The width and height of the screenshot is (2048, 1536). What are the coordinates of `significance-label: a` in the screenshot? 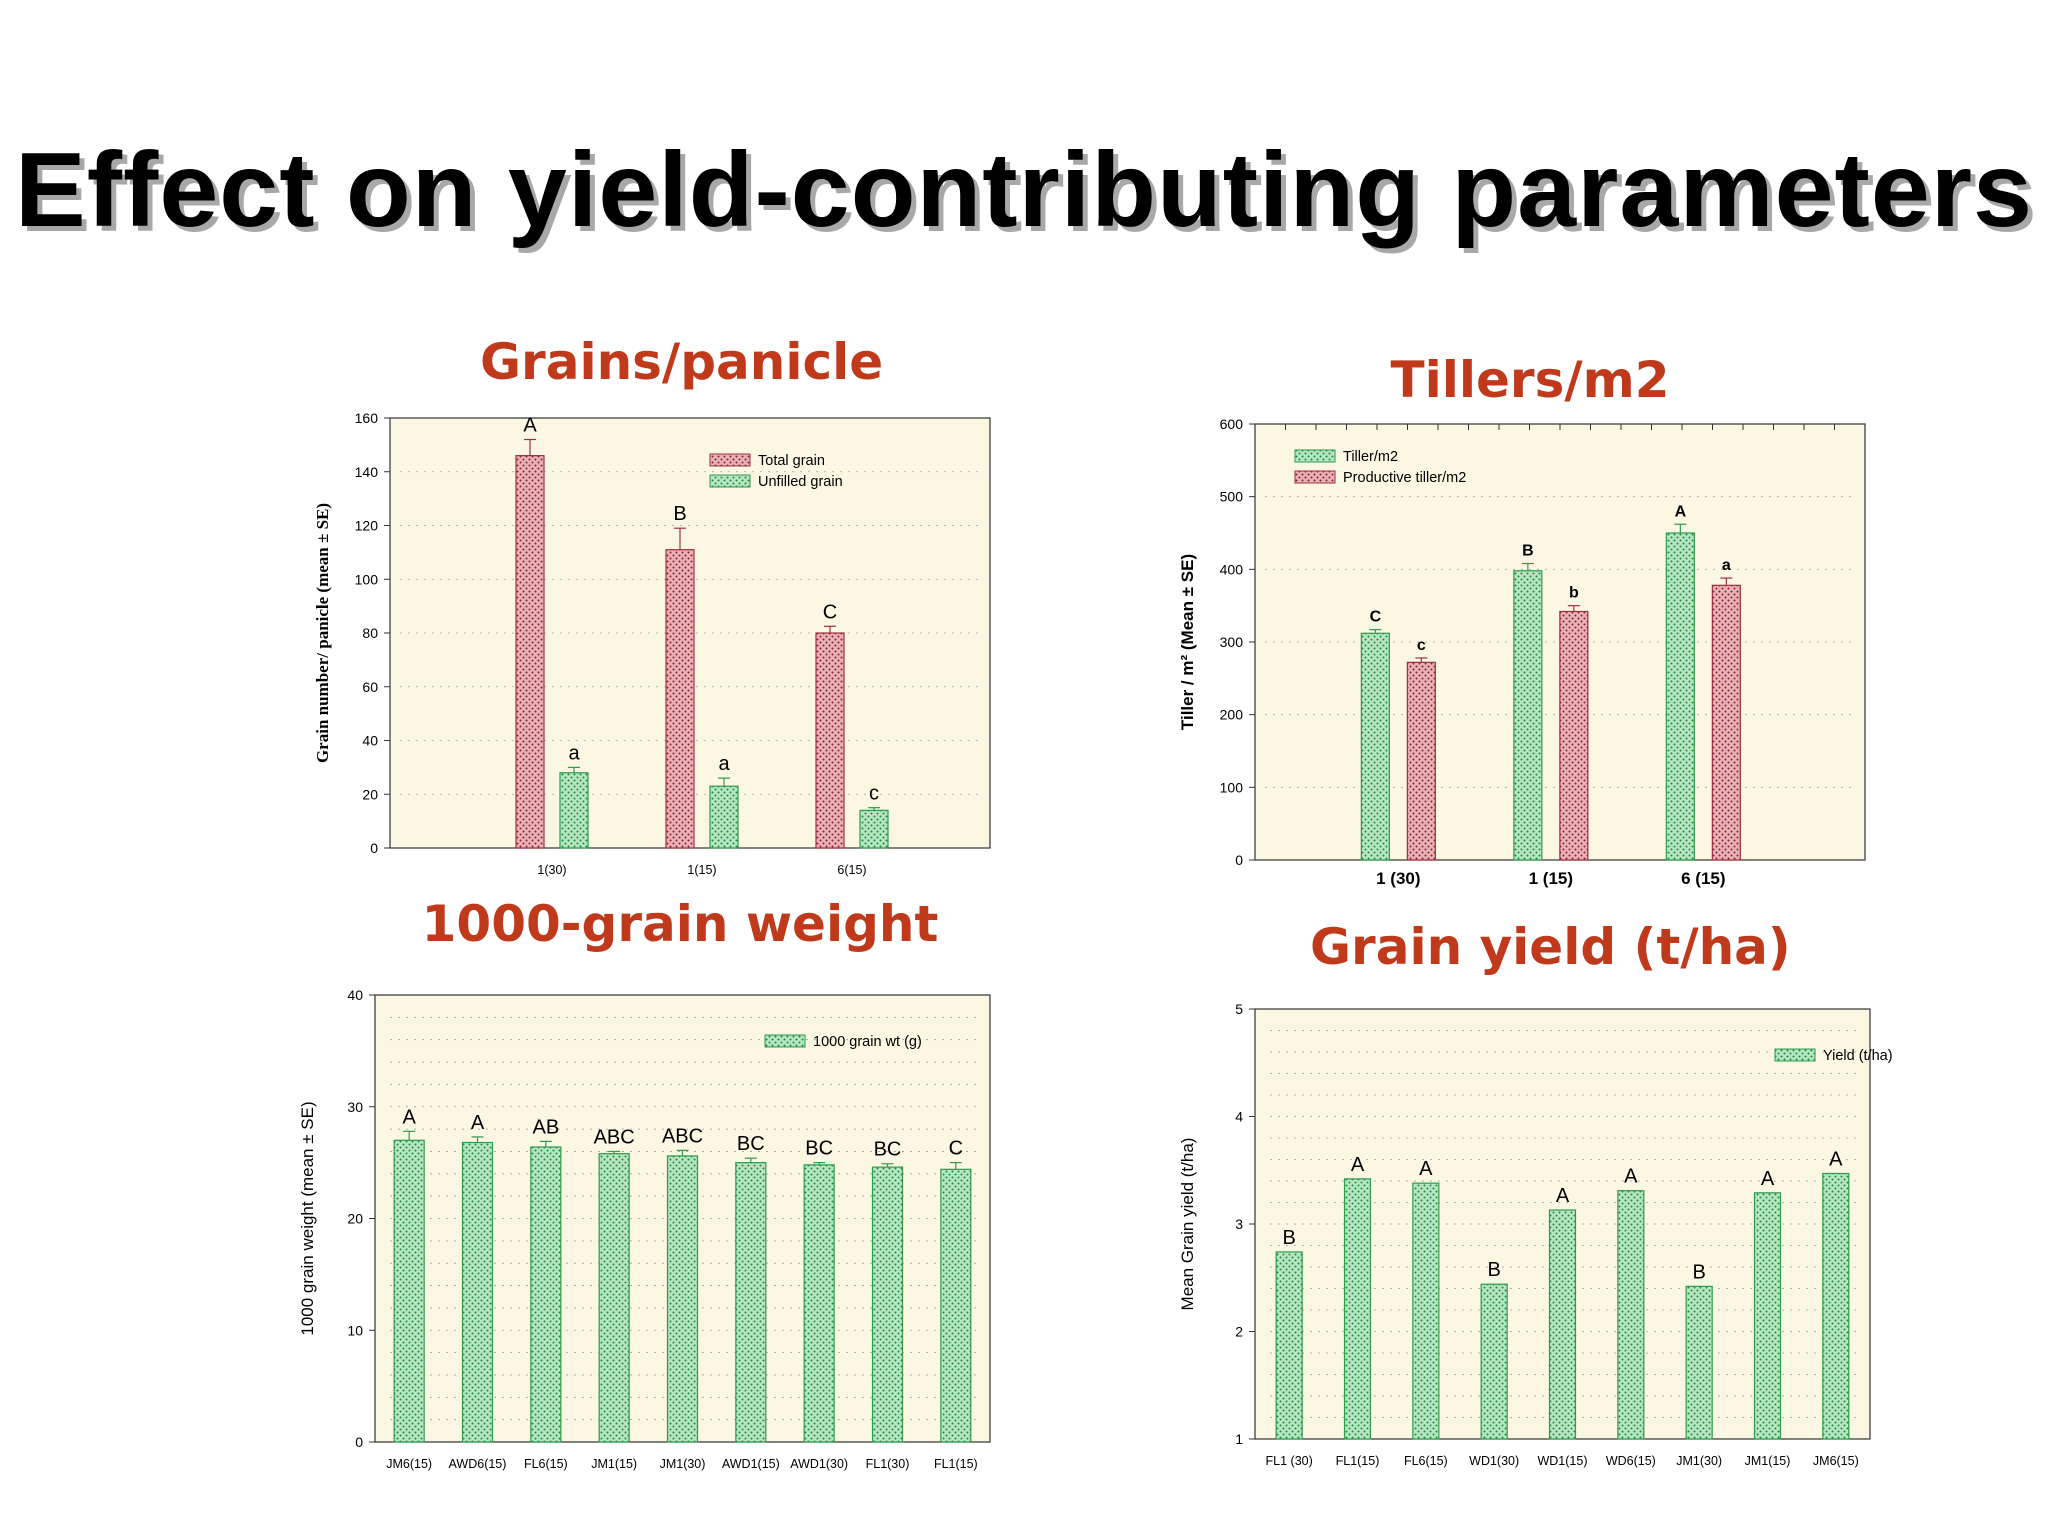 It's located at (574, 753).